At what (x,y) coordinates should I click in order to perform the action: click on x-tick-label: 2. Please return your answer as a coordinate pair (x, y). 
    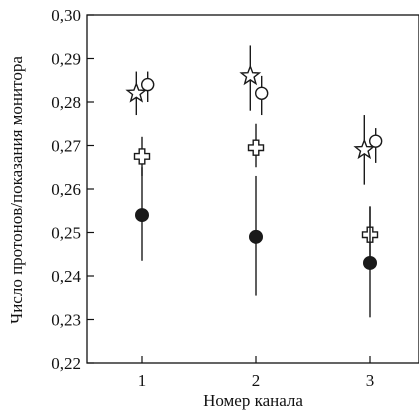
    Looking at the image, I should click on (256, 380).